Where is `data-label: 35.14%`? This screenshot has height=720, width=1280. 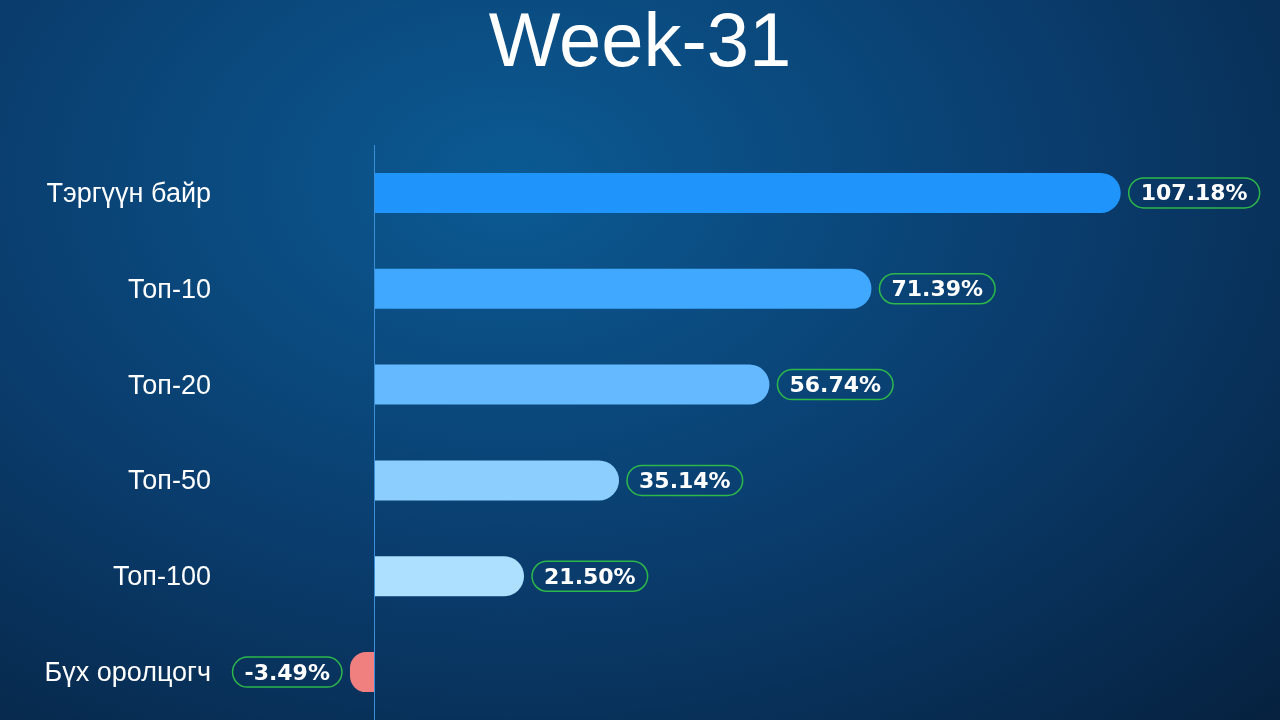 data-label: 35.14% is located at coordinates (685, 480).